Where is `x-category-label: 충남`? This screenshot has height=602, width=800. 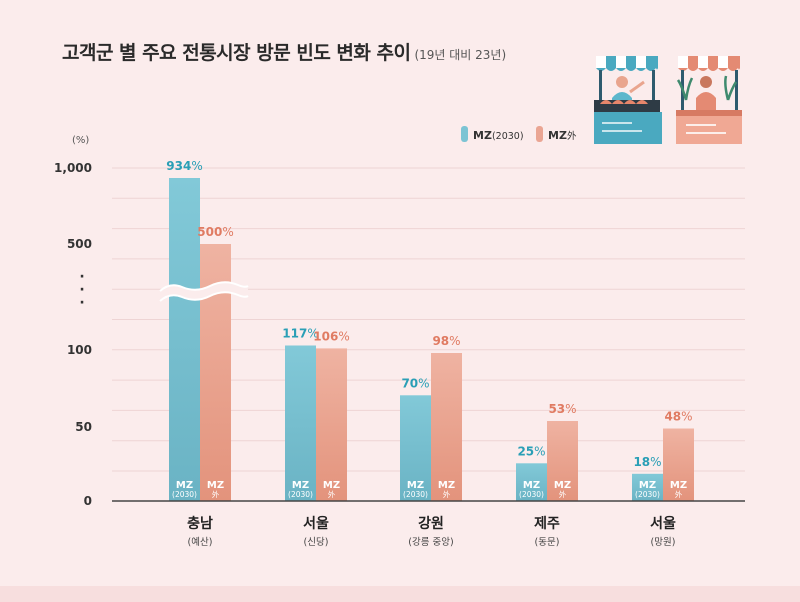
x-category-label: 충남 is located at coordinates (200, 523).